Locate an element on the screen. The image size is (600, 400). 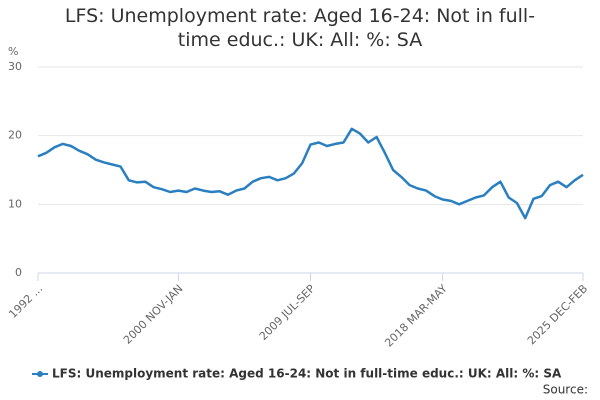
y-axis-label: % is located at coordinates (13, 51).